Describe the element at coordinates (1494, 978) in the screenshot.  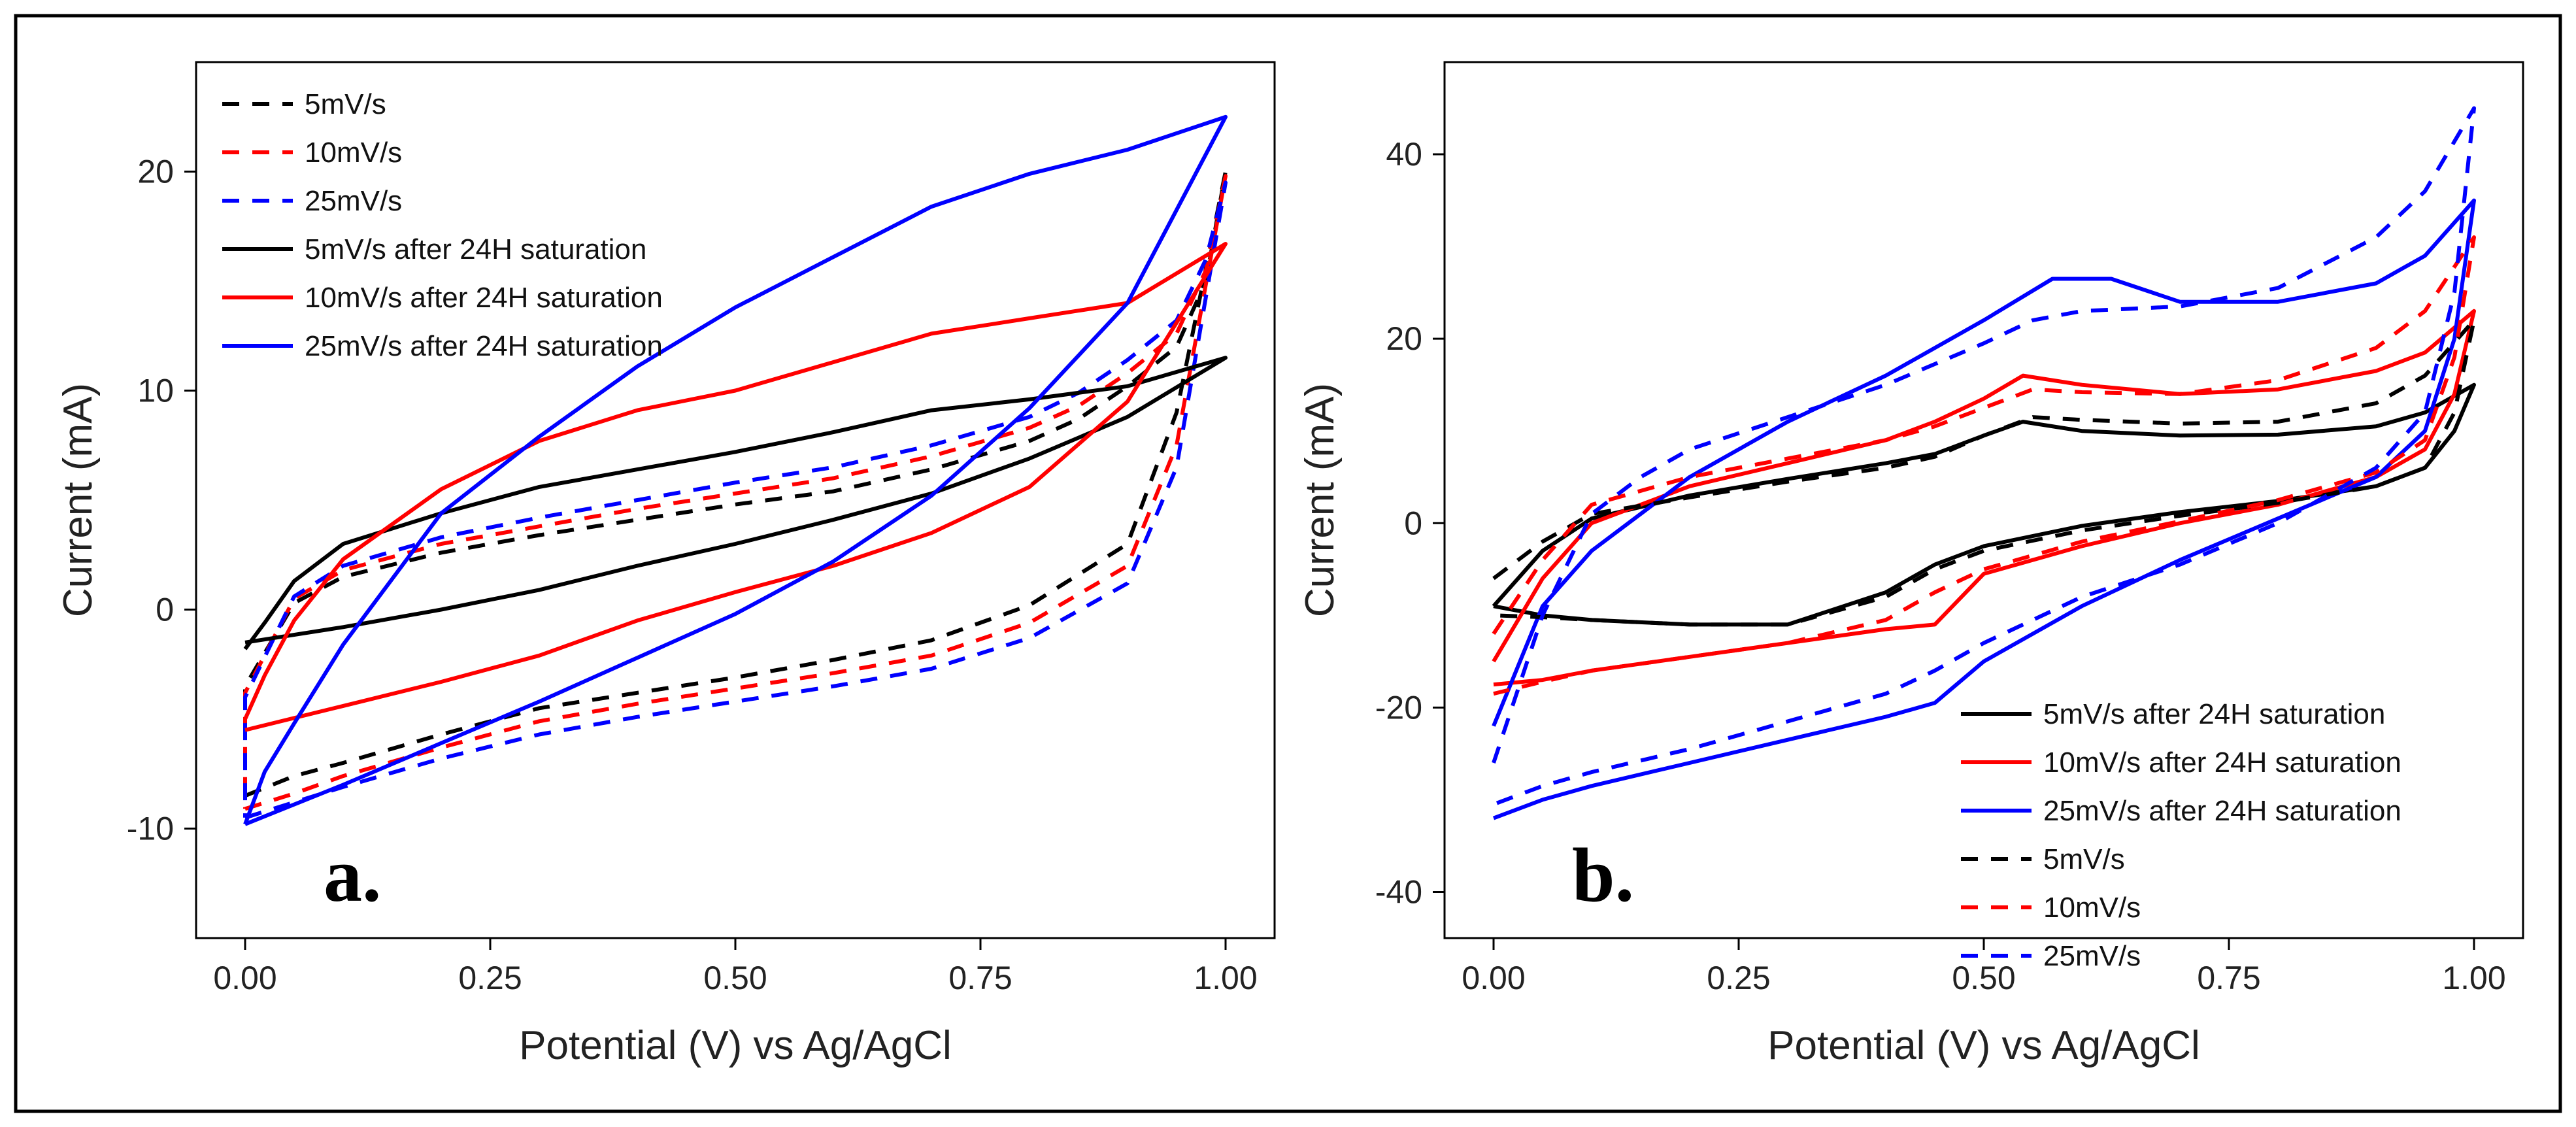
I see `panel-b-xtick-label-0: 0.00` at that location.